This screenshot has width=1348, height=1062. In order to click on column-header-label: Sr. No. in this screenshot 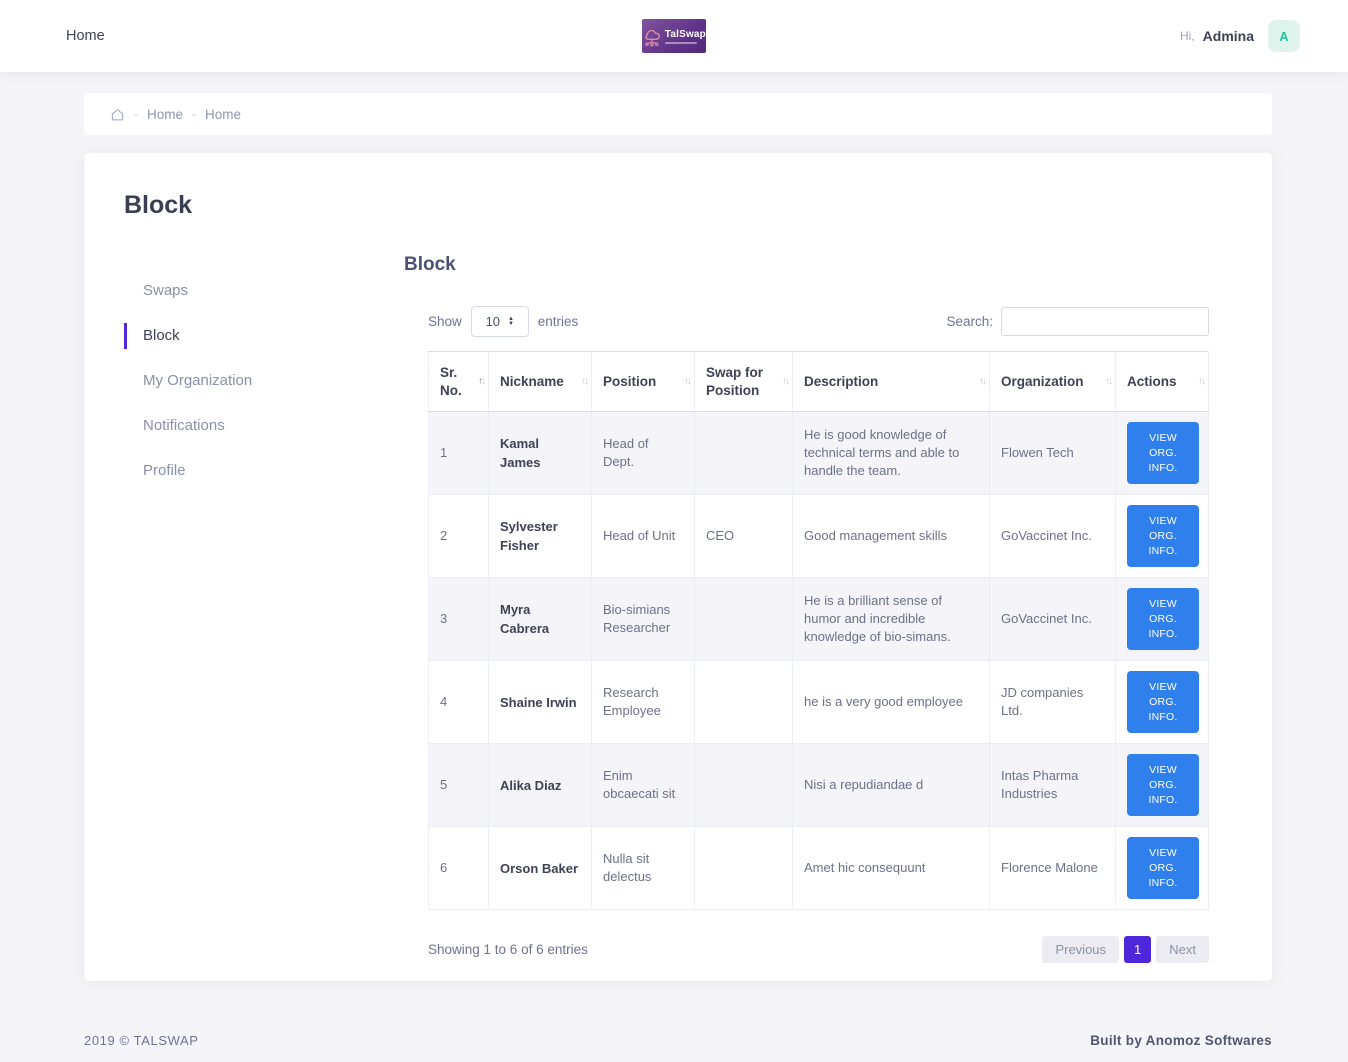, I will do `click(451, 381)`.